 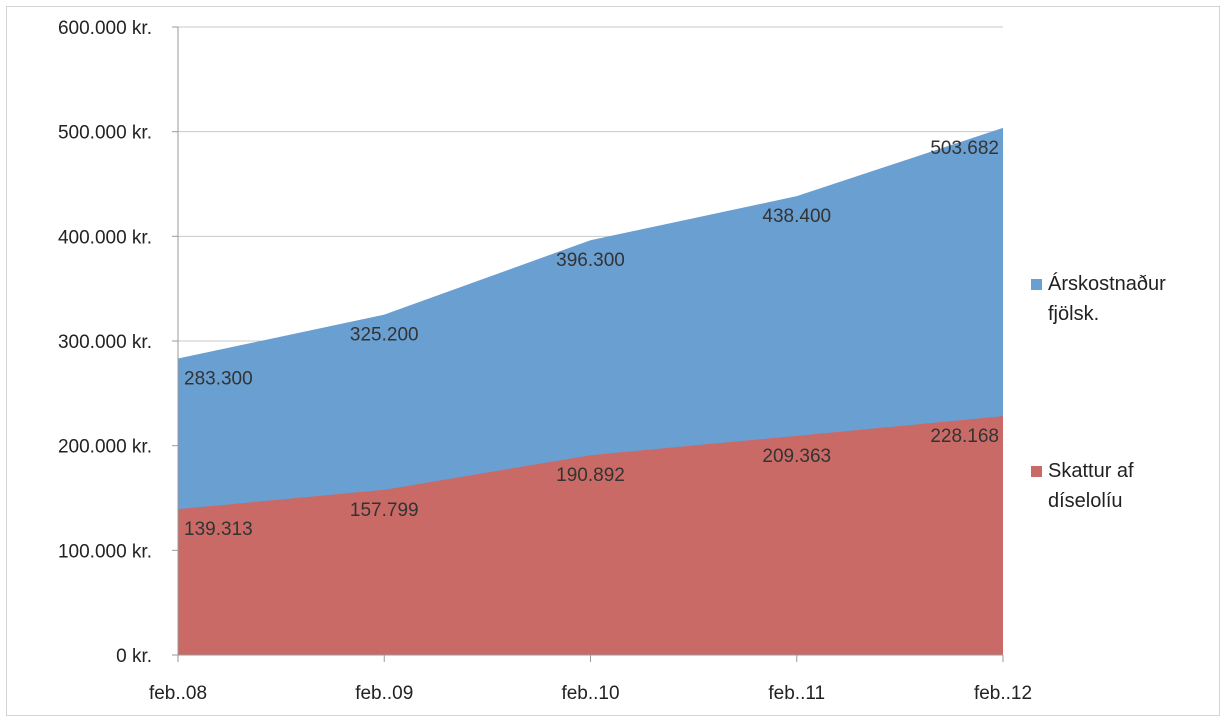 What do you see at coordinates (1091, 471) in the screenshot?
I see `legend-entry-text: Skattur af` at bounding box center [1091, 471].